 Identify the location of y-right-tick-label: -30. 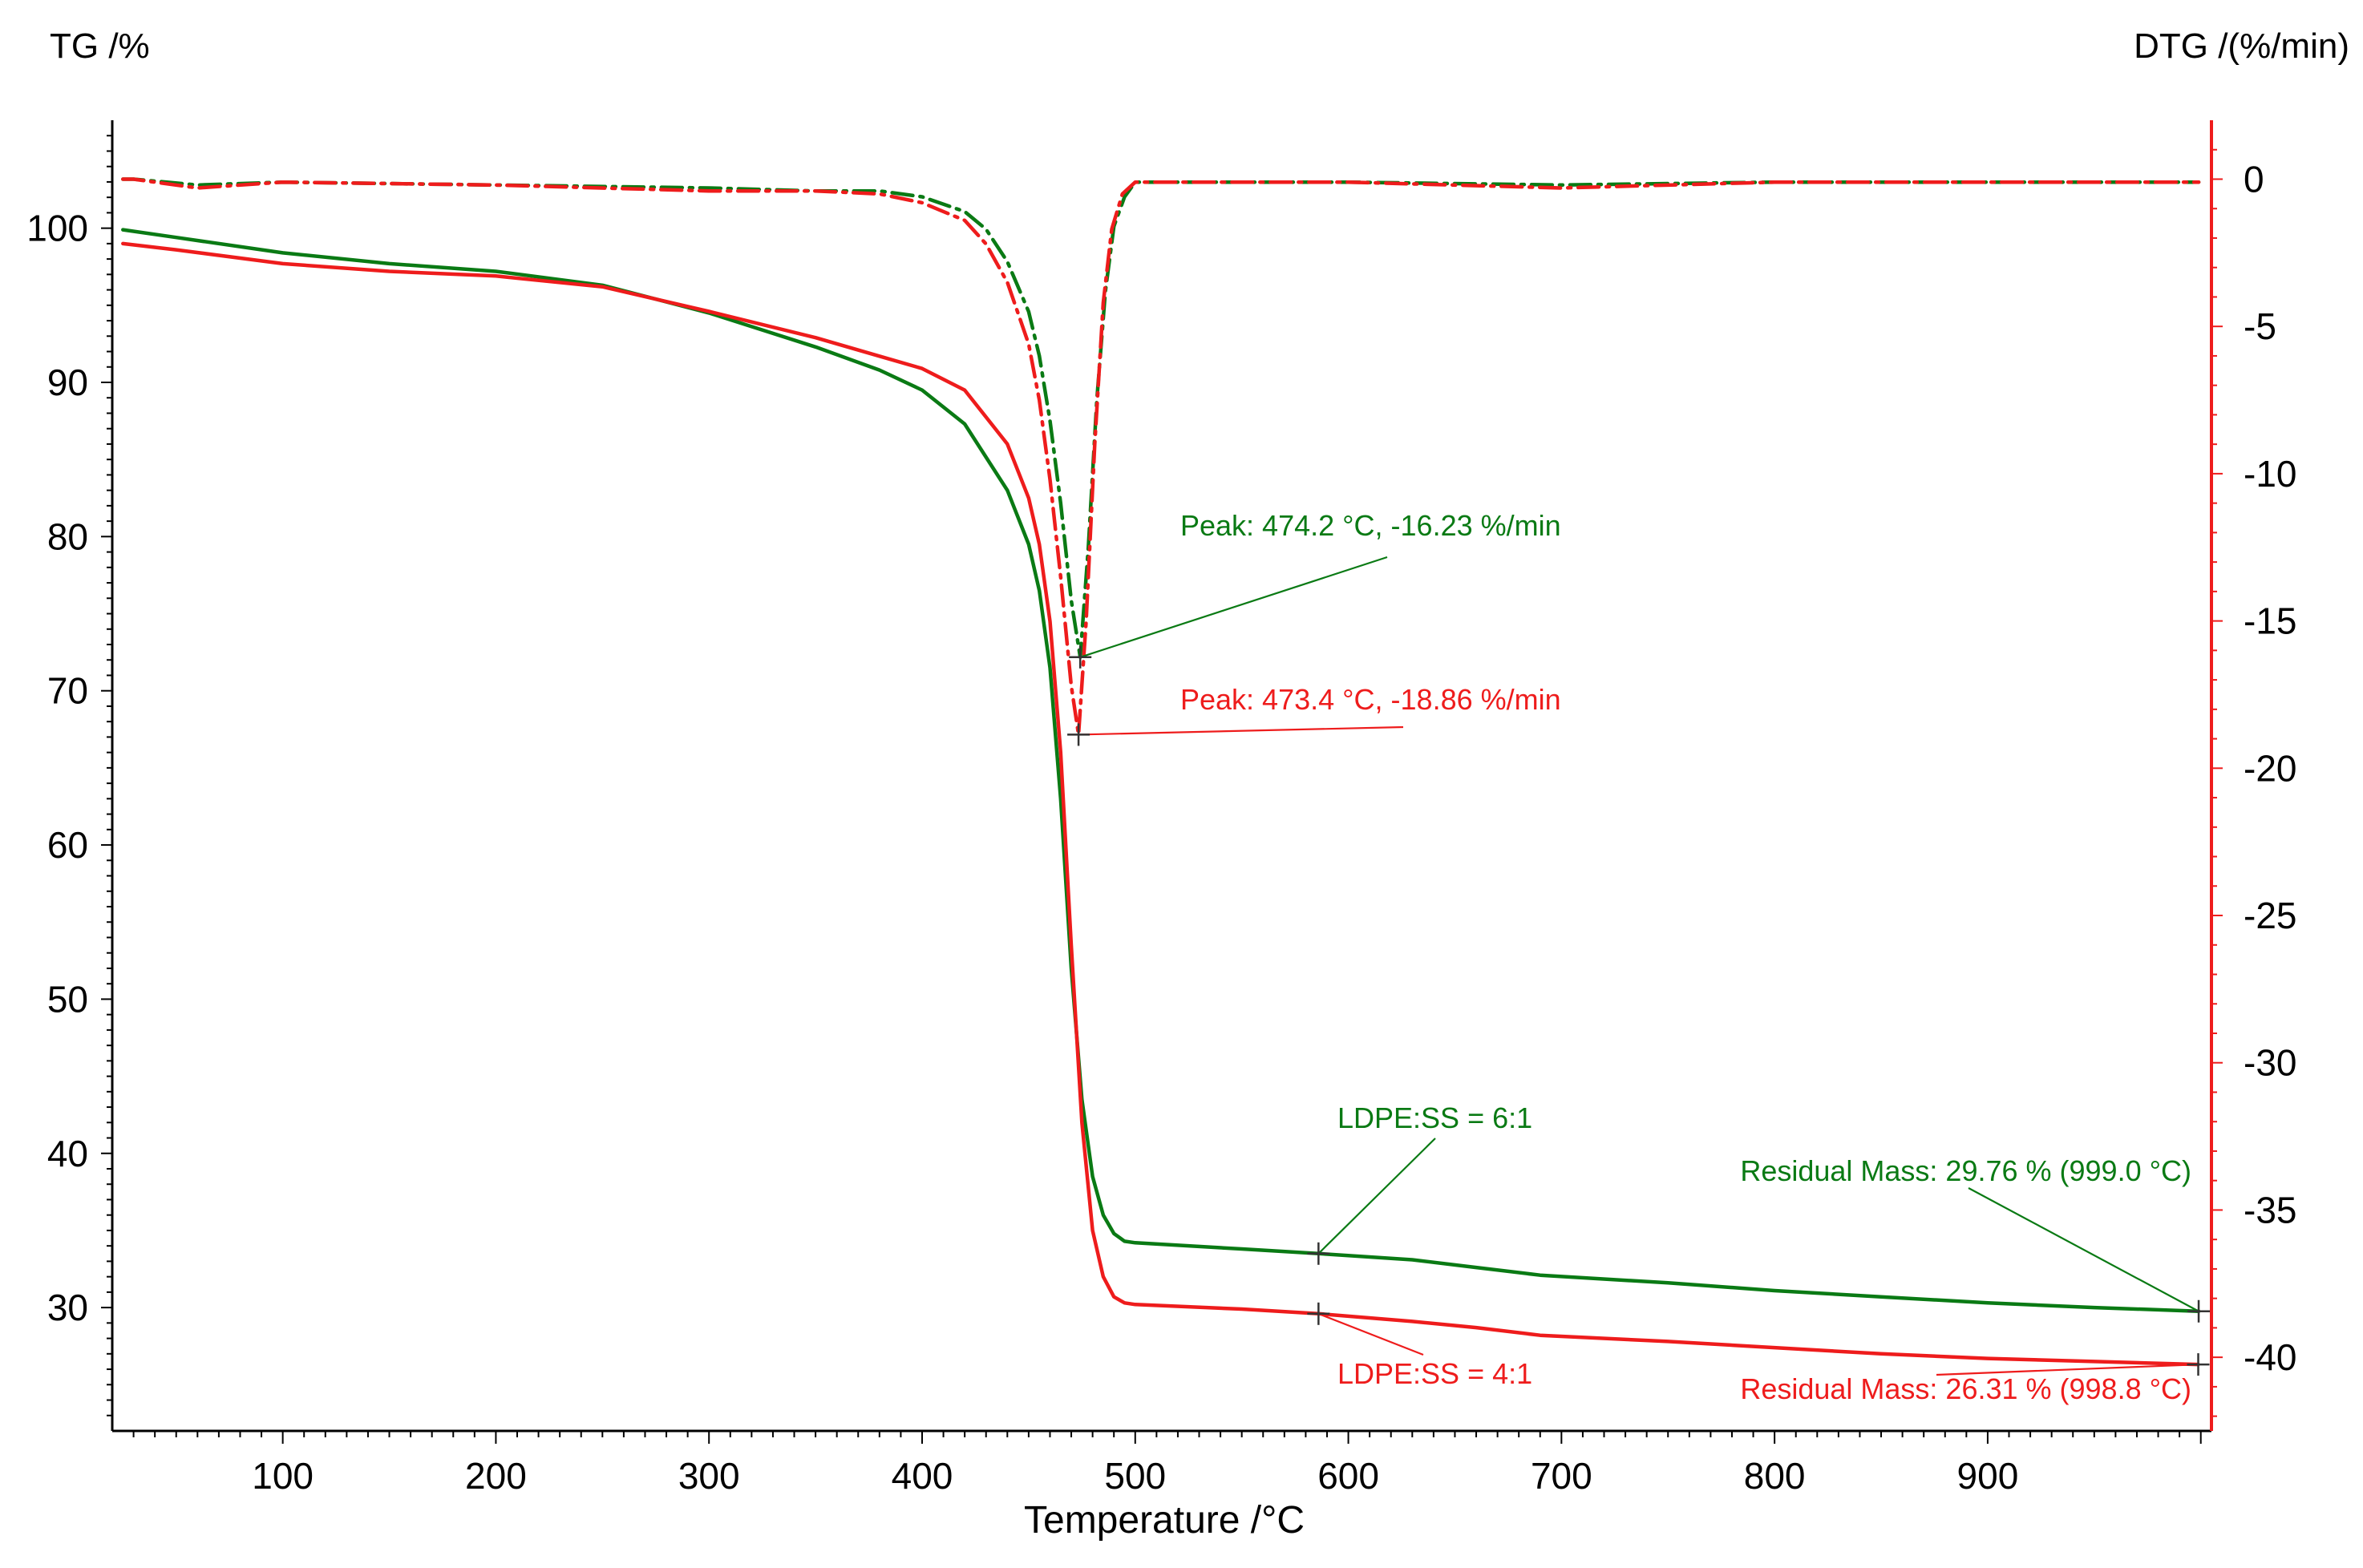
(2270, 1063).